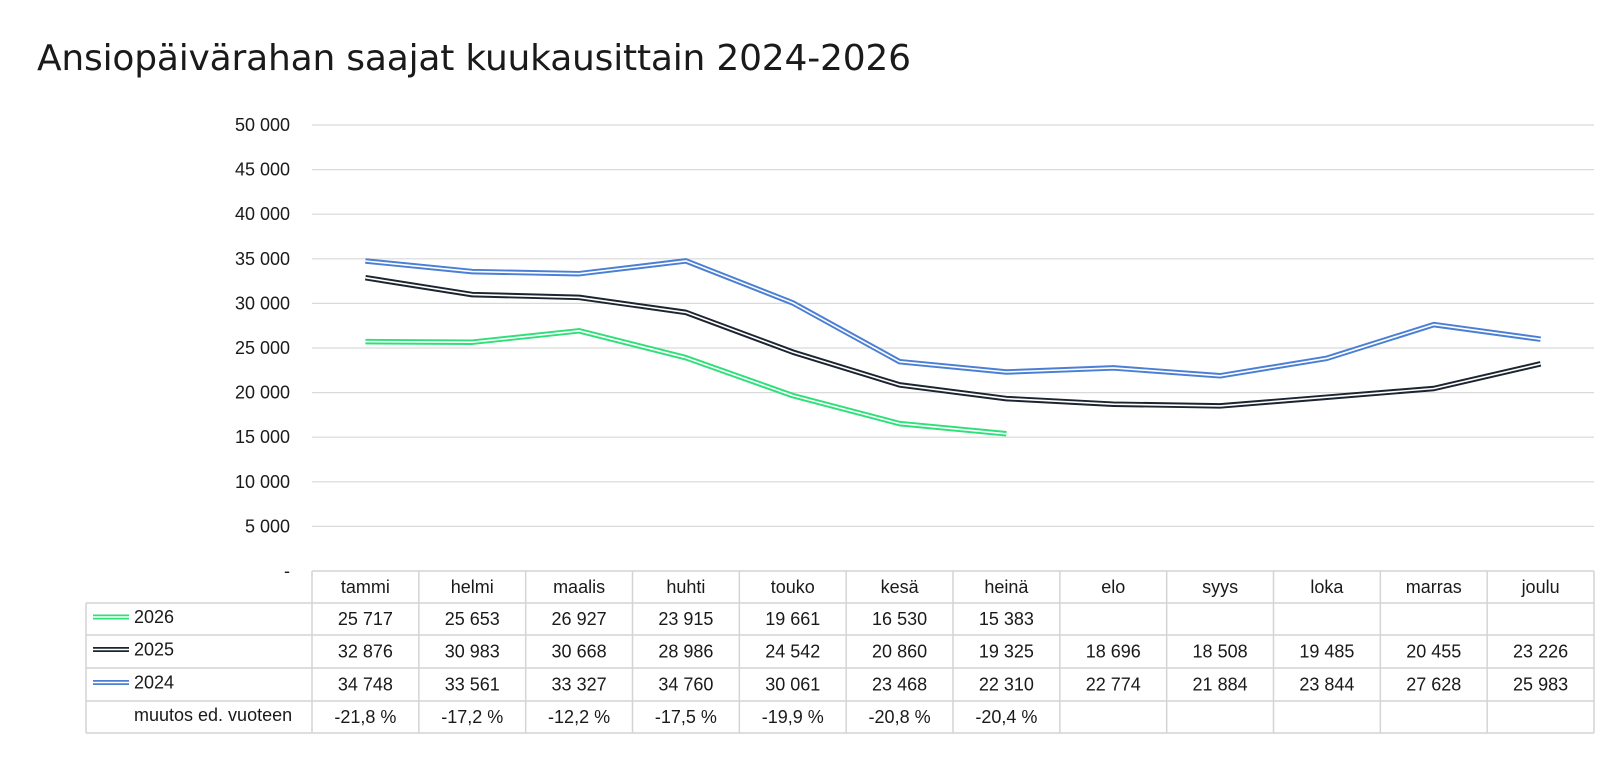  I want to click on data-label: 30 061, so click(792, 685).